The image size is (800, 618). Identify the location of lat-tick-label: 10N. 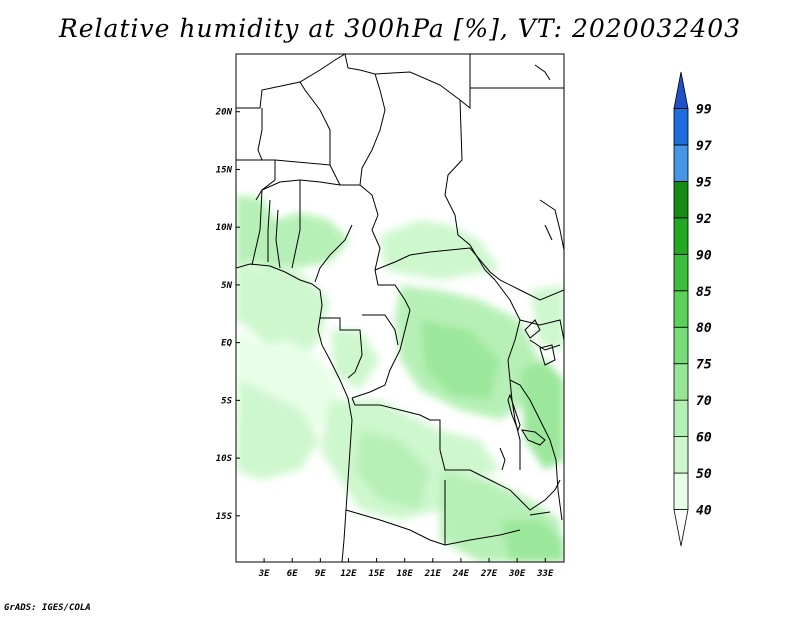
(224, 228).